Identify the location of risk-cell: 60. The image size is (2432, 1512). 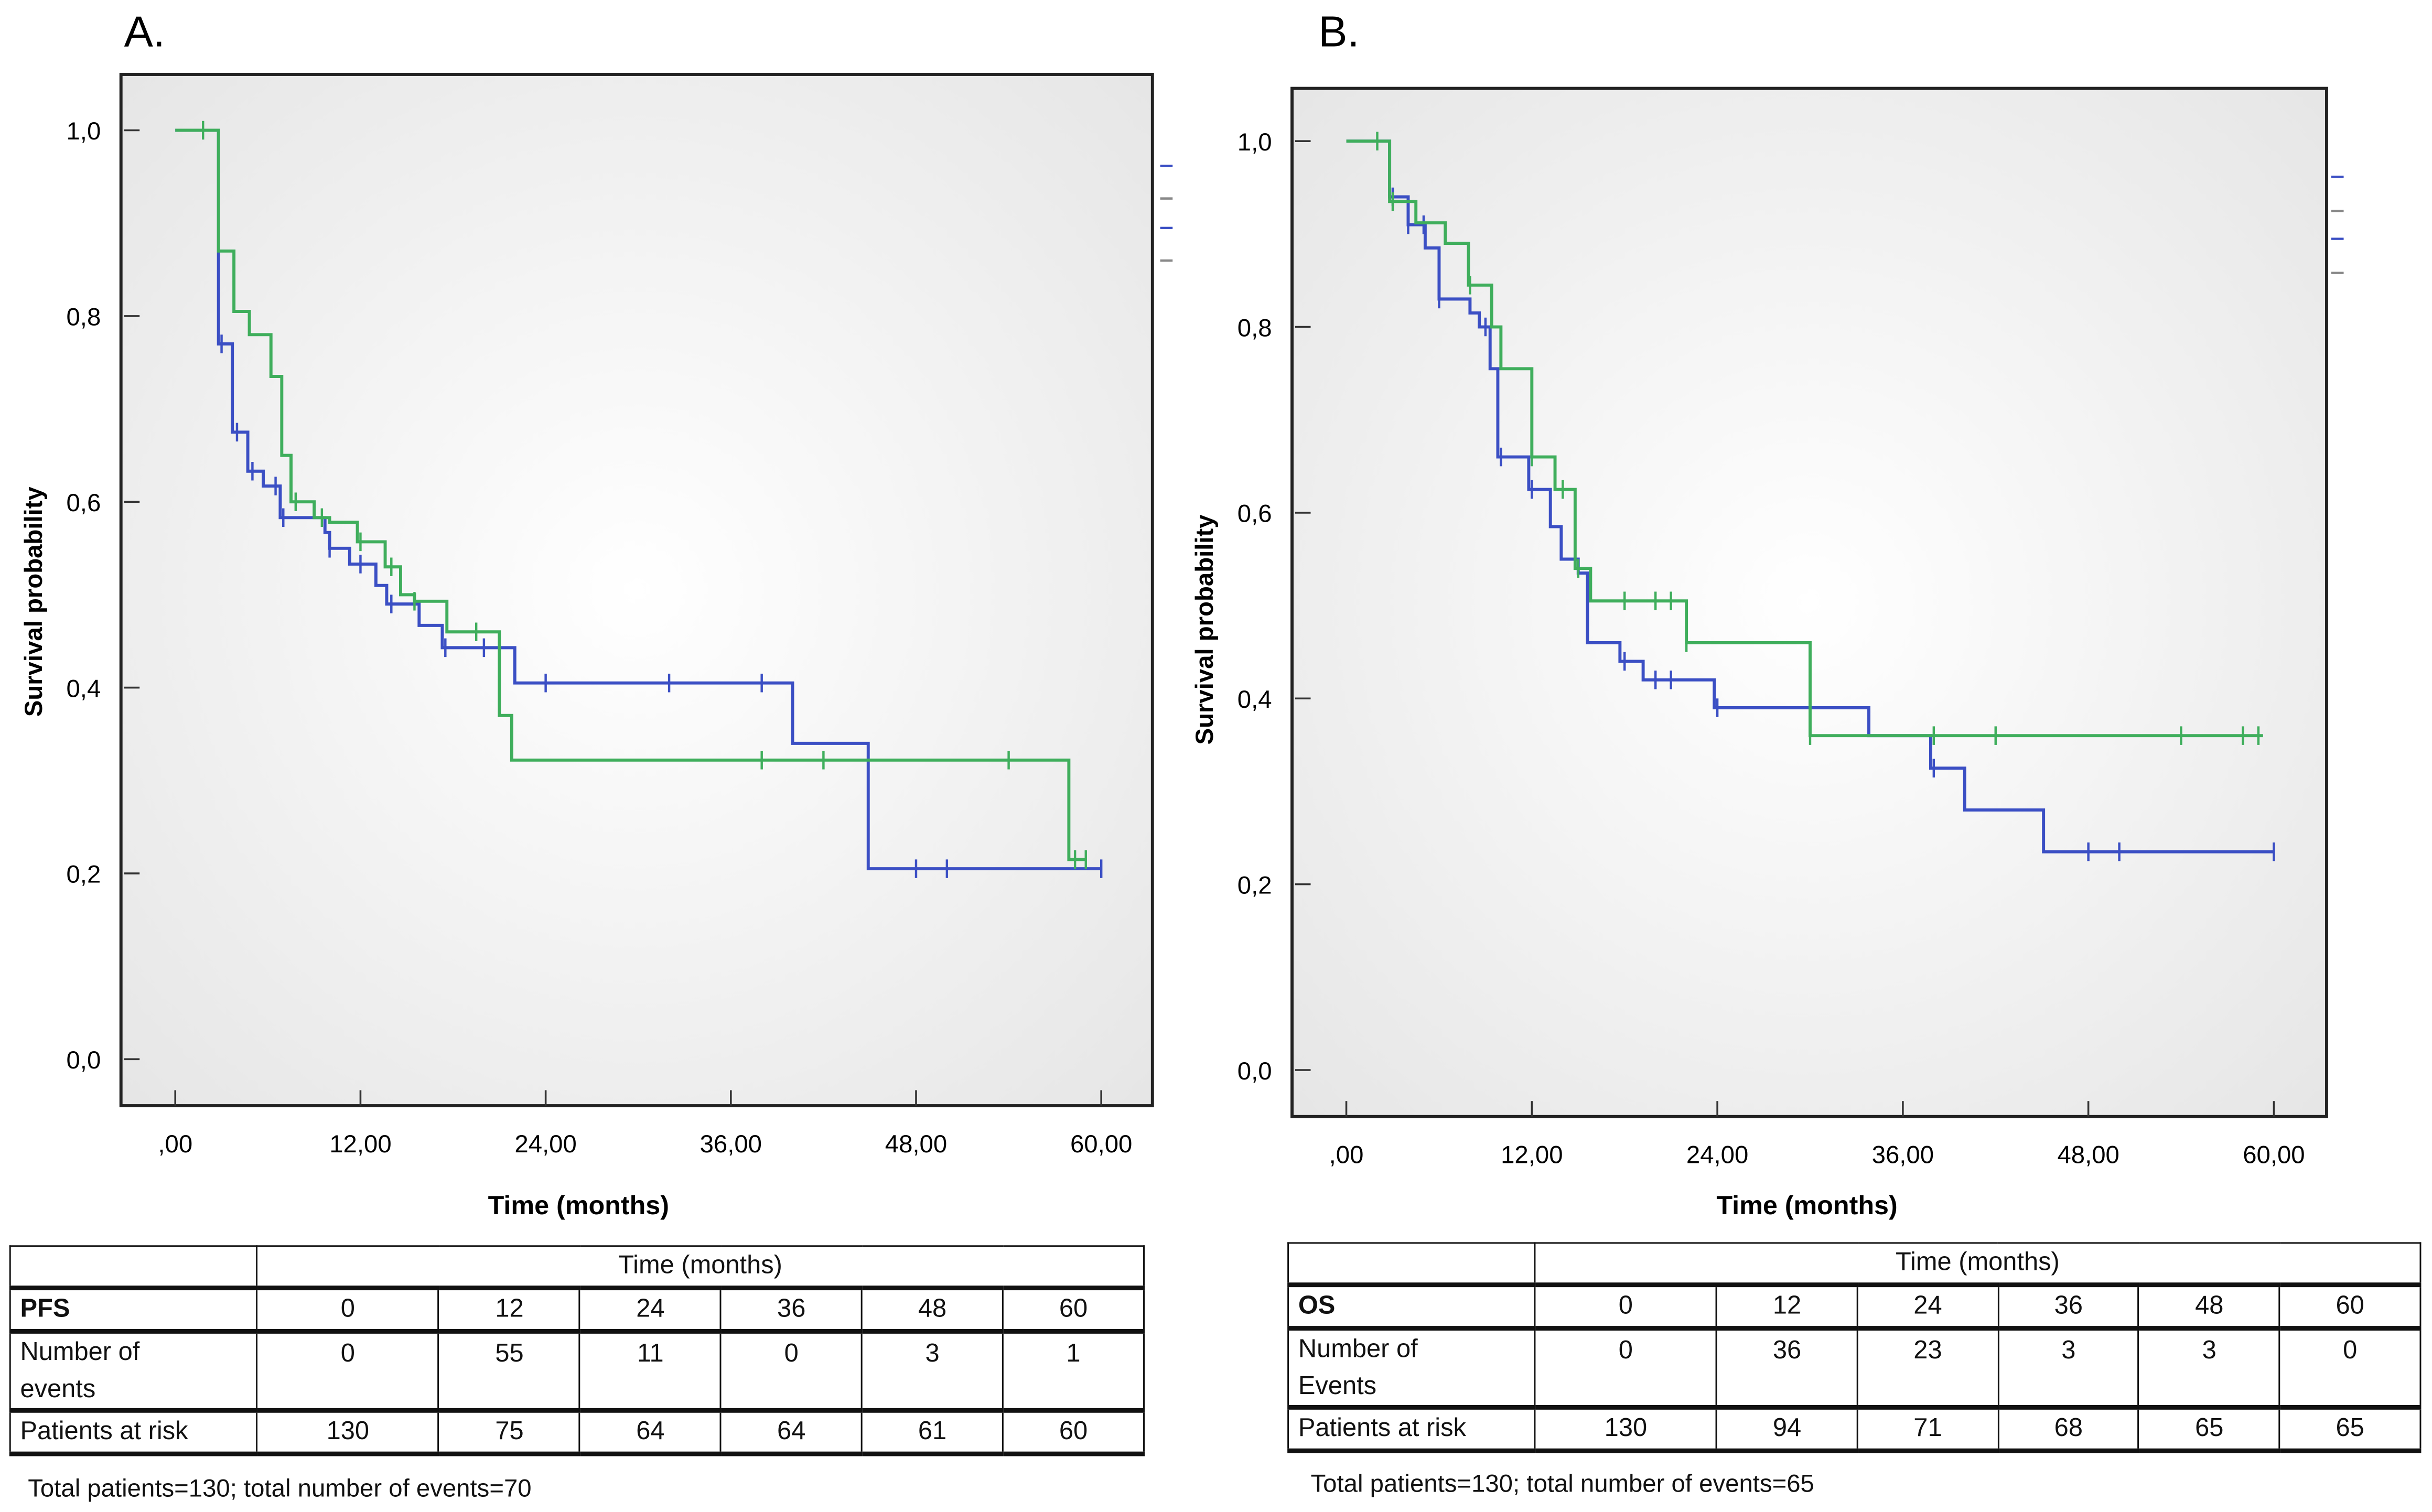
(1073, 1432).